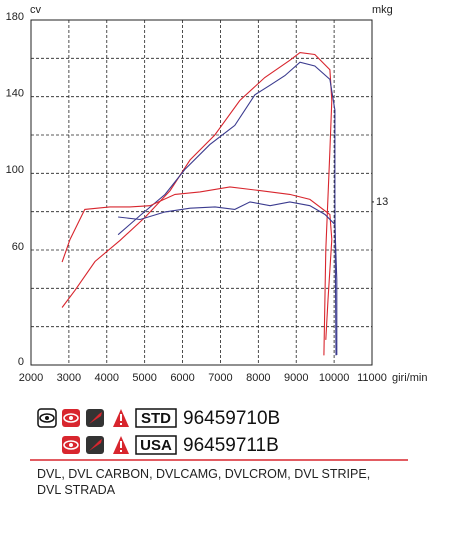 This screenshot has width=449, height=544. What do you see at coordinates (372, 378) in the screenshot?
I see `x-tick-label: 11000` at bounding box center [372, 378].